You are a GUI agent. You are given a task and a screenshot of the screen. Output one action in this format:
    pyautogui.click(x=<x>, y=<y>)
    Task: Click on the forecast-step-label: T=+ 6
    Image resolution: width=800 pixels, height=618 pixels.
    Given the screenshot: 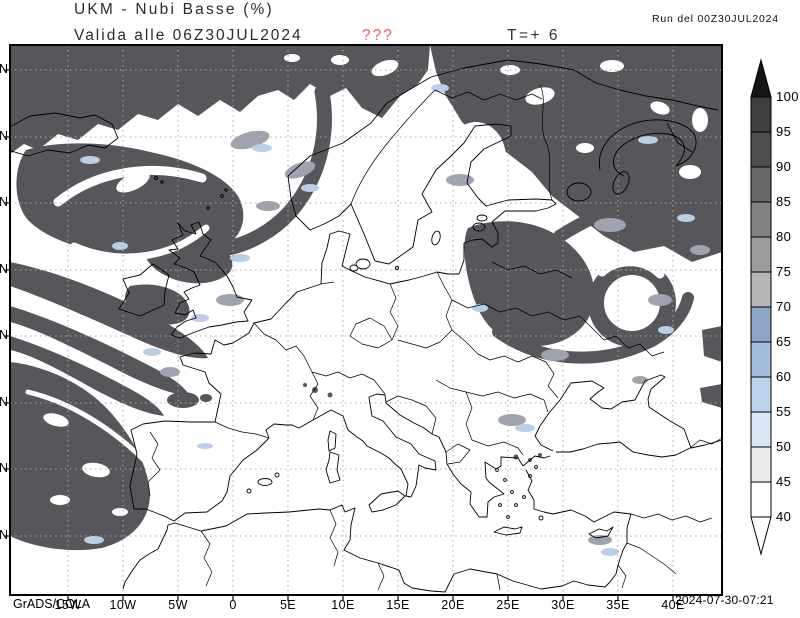 What is the action you would take?
    pyautogui.click(x=533, y=35)
    